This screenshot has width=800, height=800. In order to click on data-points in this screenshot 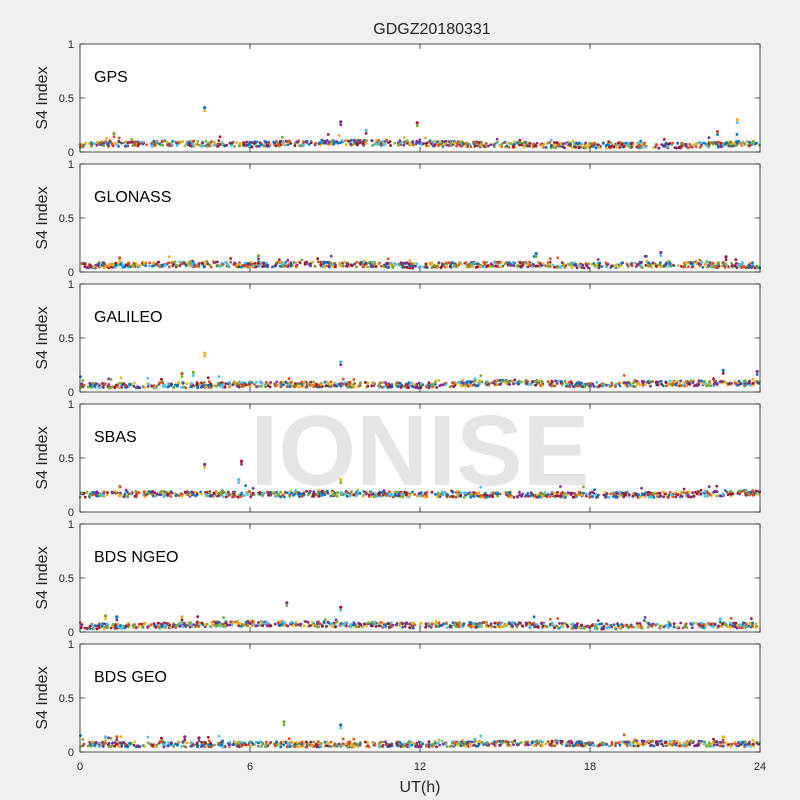, I will do `click(419, 128)`.